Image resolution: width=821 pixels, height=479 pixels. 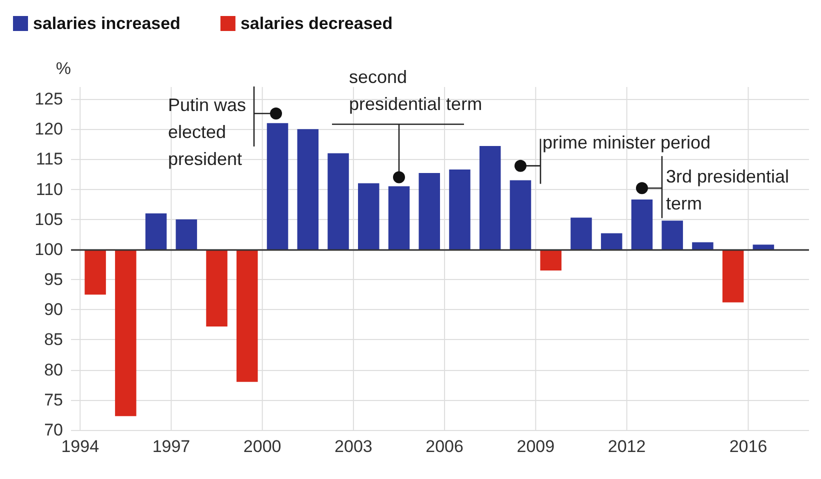 What do you see at coordinates (48, 129) in the screenshot?
I see `y-tick-label: 120` at bounding box center [48, 129].